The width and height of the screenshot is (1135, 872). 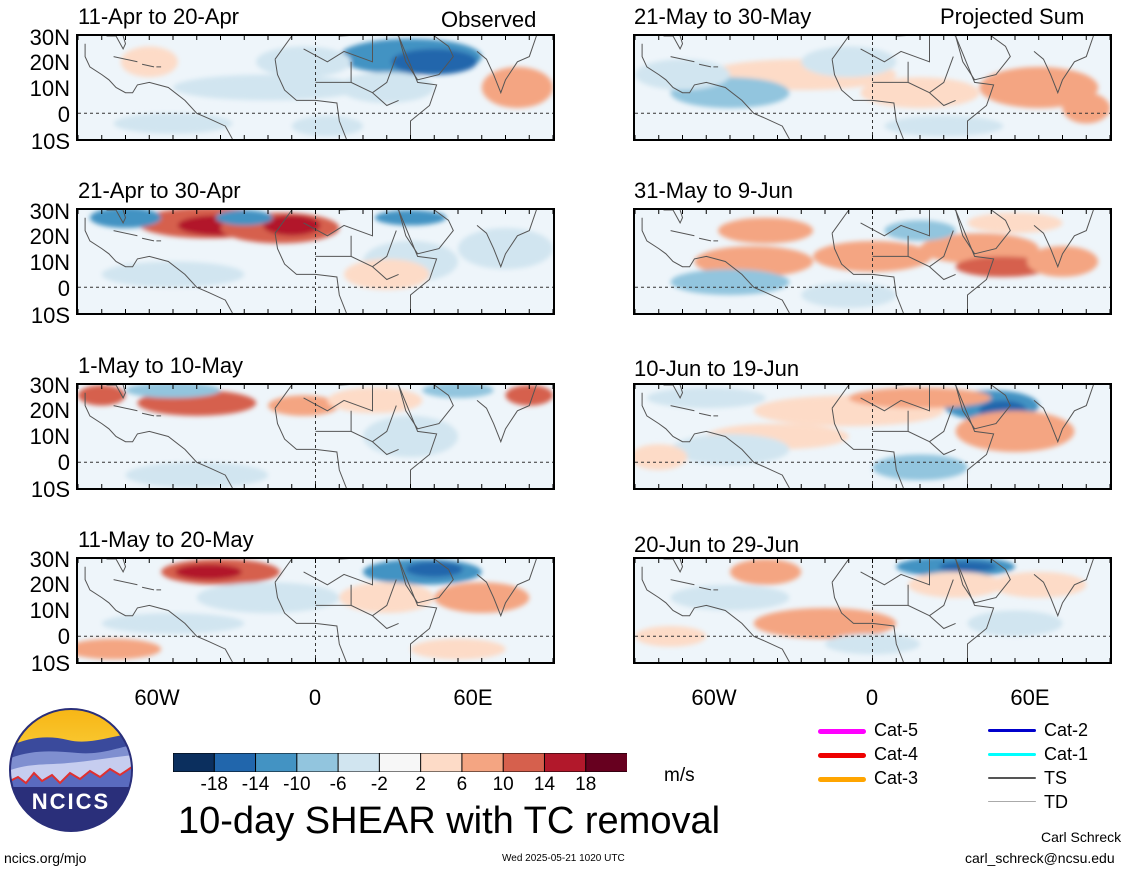 What do you see at coordinates (1040, 858) in the screenshot?
I see `footer-email: carl_schreck@ncsu.edu` at bounding box center [1040, 858].